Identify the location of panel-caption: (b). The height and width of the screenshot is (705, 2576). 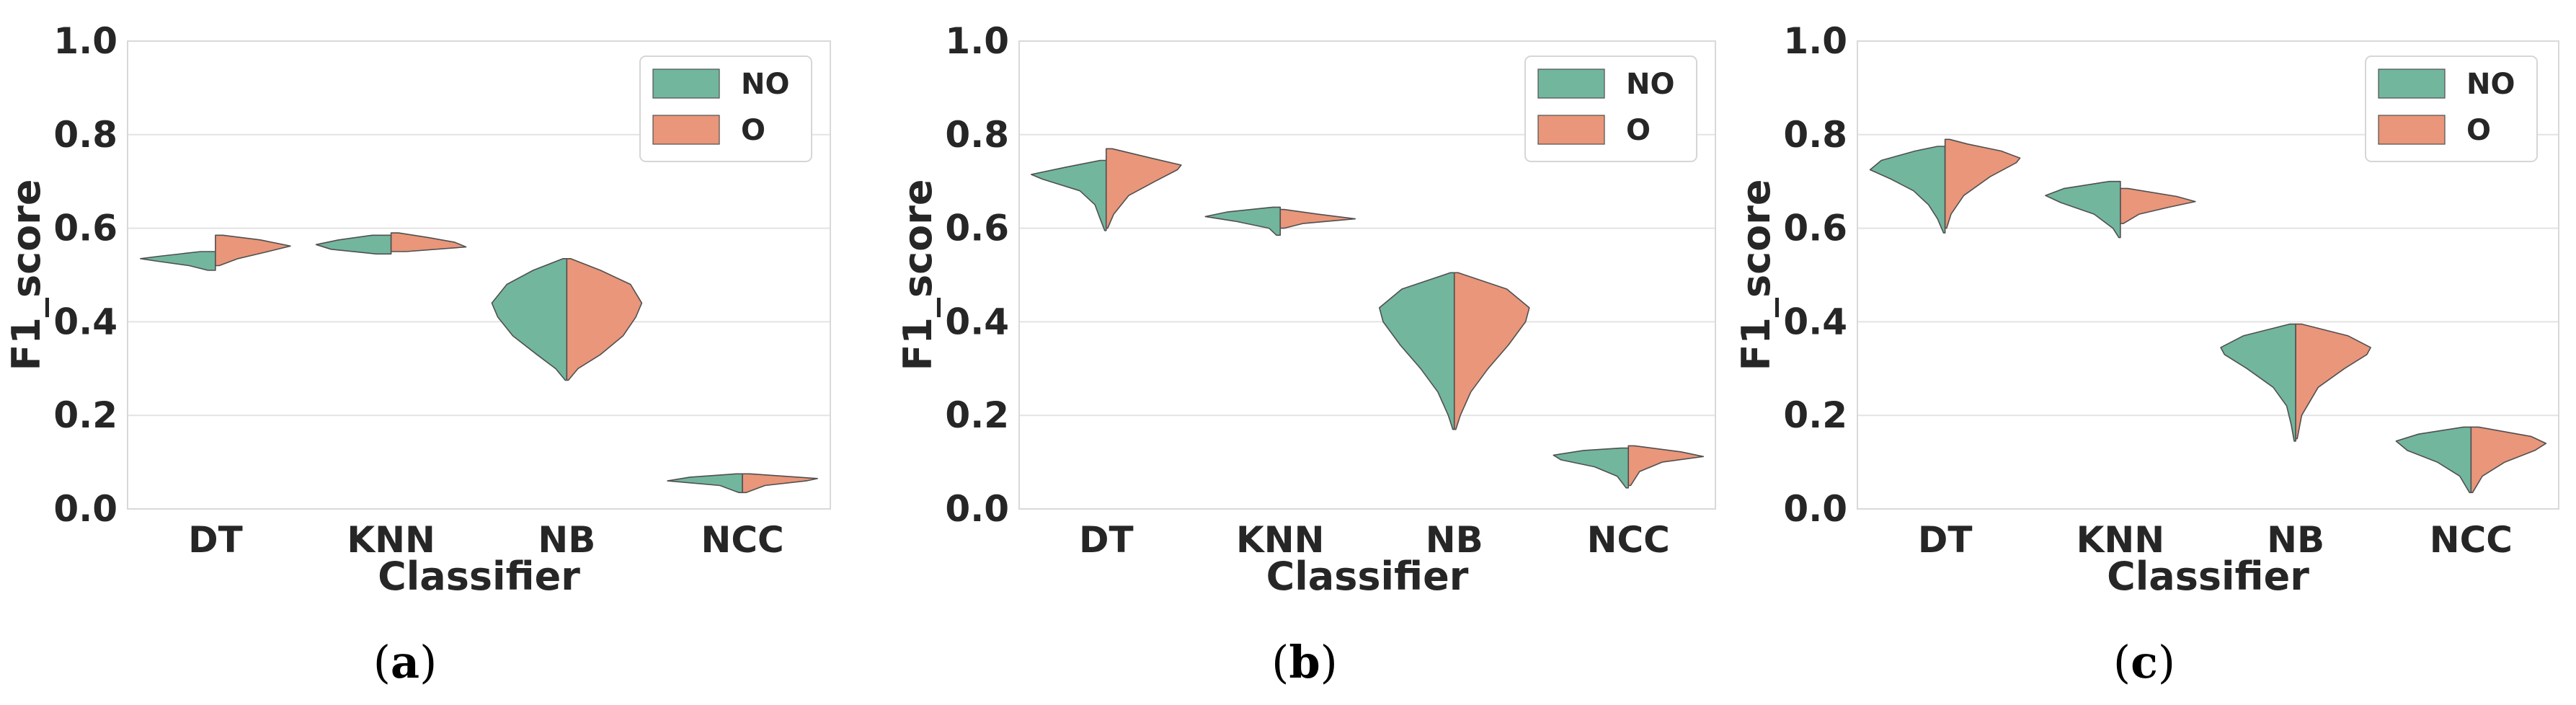
(1304, 662).